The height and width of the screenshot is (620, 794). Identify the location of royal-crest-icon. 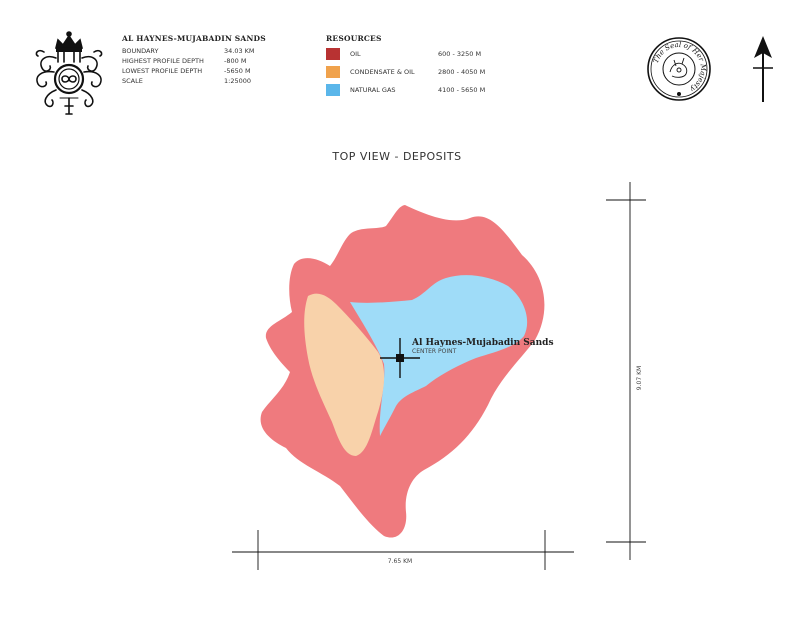
(69, 73).